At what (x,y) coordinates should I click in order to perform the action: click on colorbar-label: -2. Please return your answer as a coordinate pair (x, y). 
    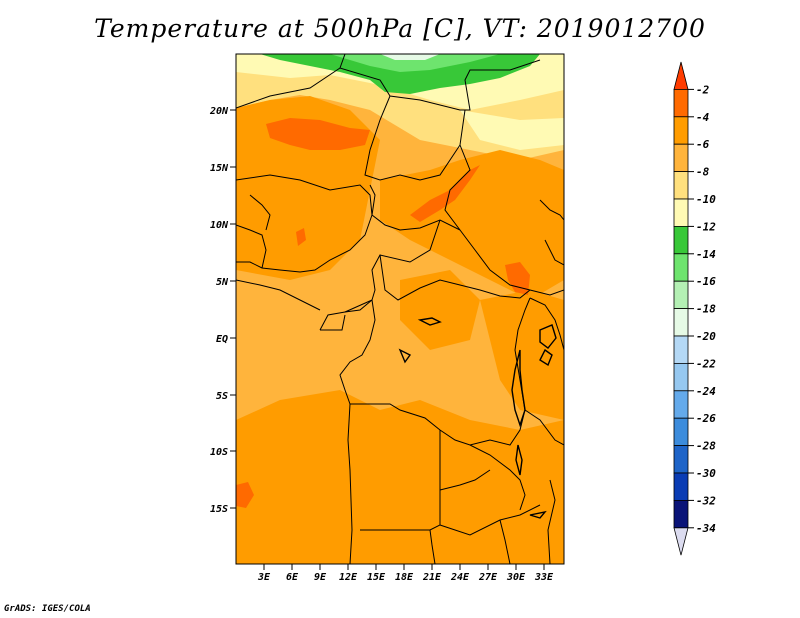
    Looking at the image, I should click on (703, 89).